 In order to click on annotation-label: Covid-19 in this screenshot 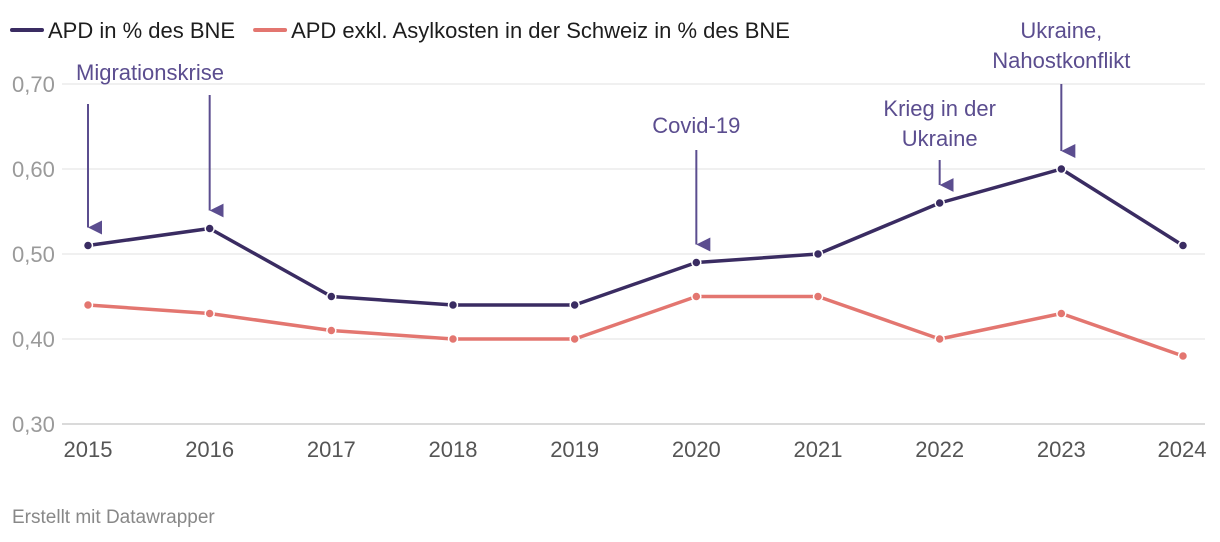, I will do `click(696, 125)`.